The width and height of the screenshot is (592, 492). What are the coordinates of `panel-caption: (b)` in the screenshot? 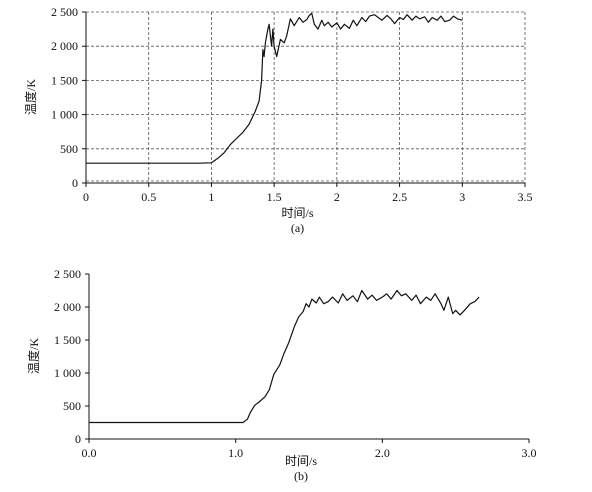 It's located at (301, 476).